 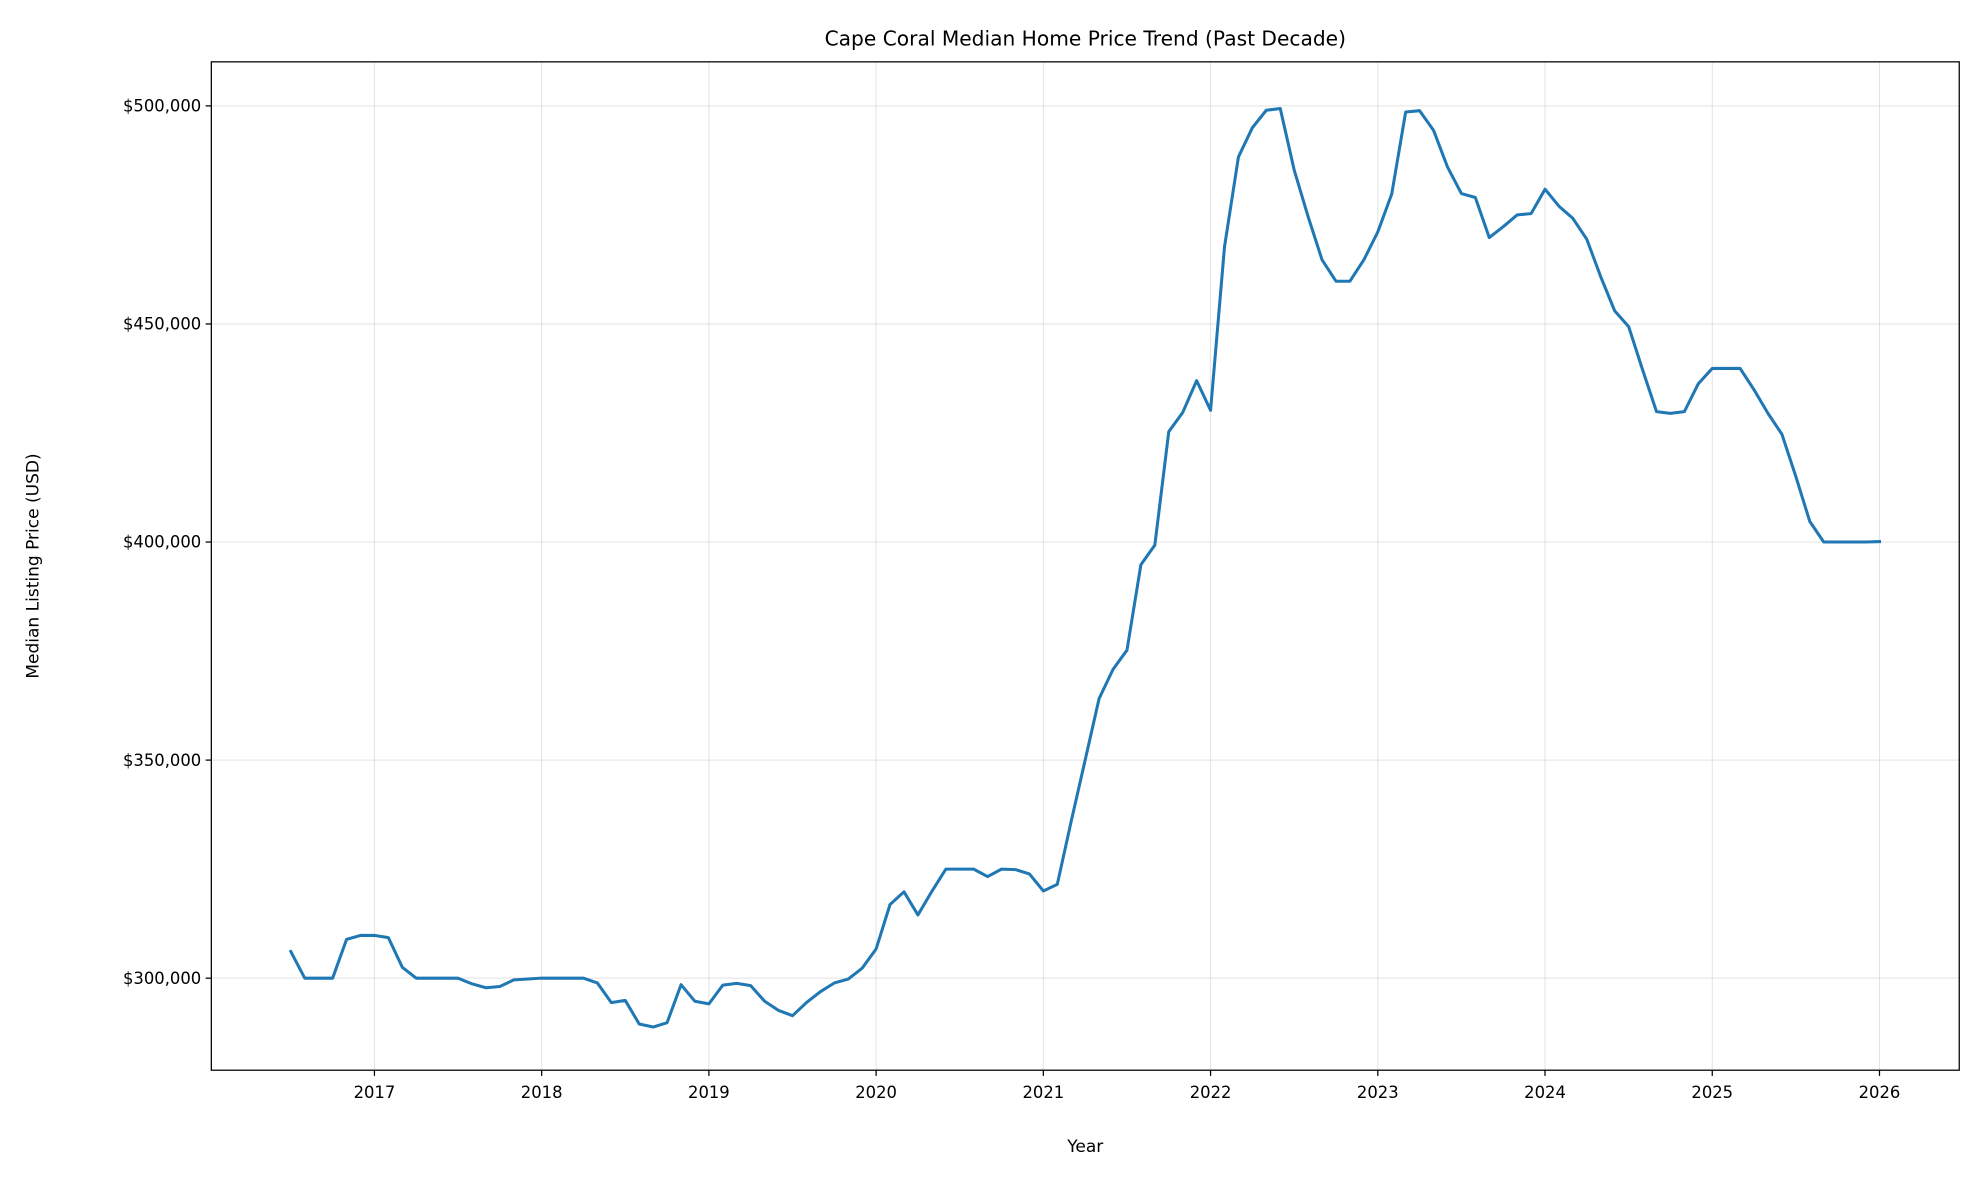 I want to click on y-axis-ticks: $300,000 $350,000 $400,000 $450,000 $500,000, so click(x=167, y=542).